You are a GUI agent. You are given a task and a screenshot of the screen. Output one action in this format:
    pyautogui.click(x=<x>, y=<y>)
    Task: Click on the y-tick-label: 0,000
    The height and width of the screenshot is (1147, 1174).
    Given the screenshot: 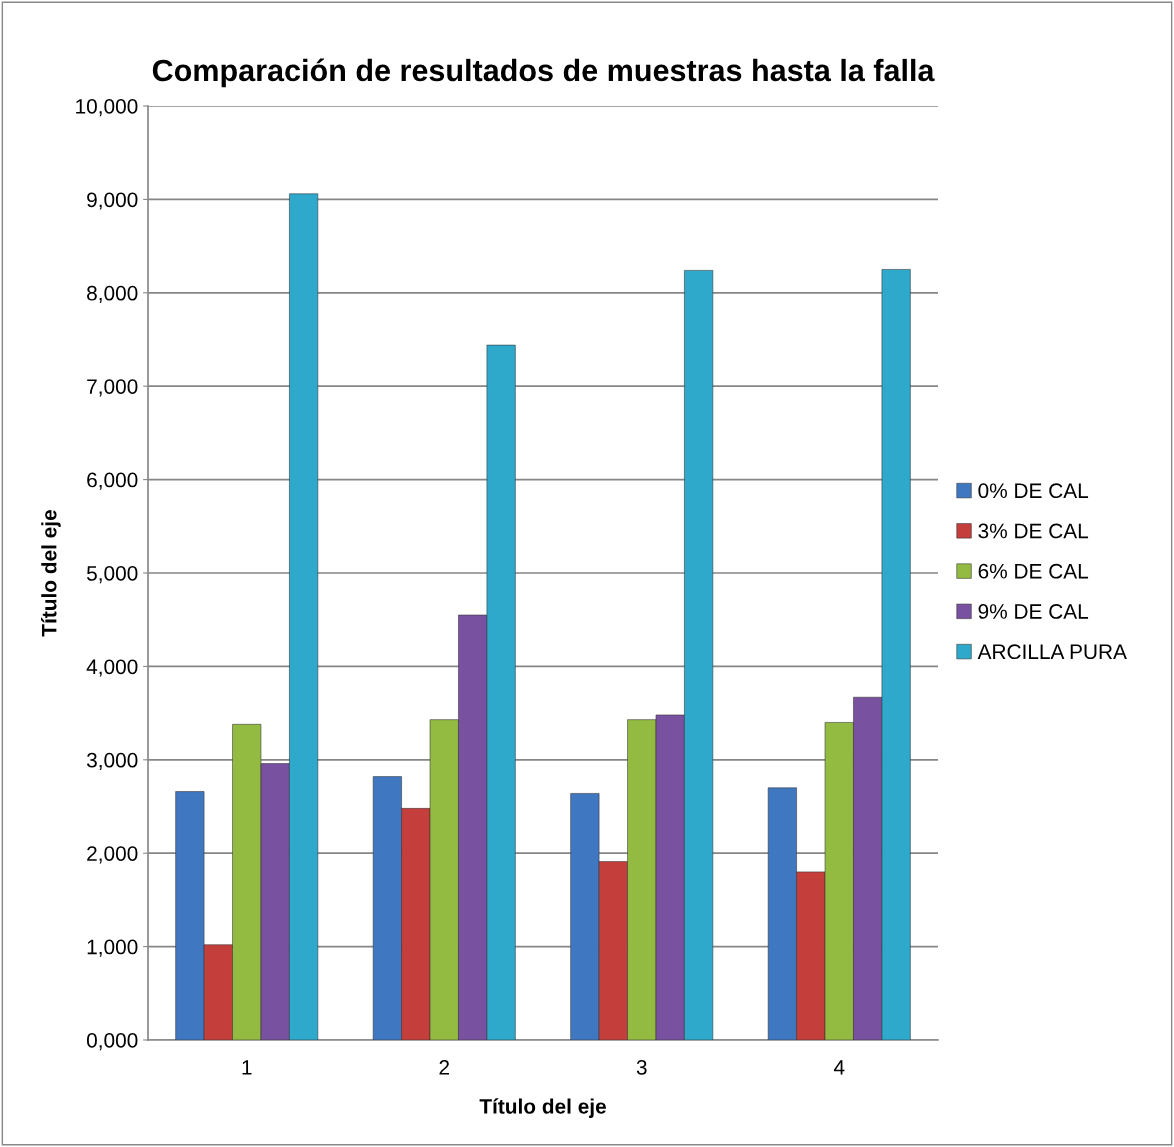 What is the action you would take?
    pyautogui.click(x=112, y=1042)
    